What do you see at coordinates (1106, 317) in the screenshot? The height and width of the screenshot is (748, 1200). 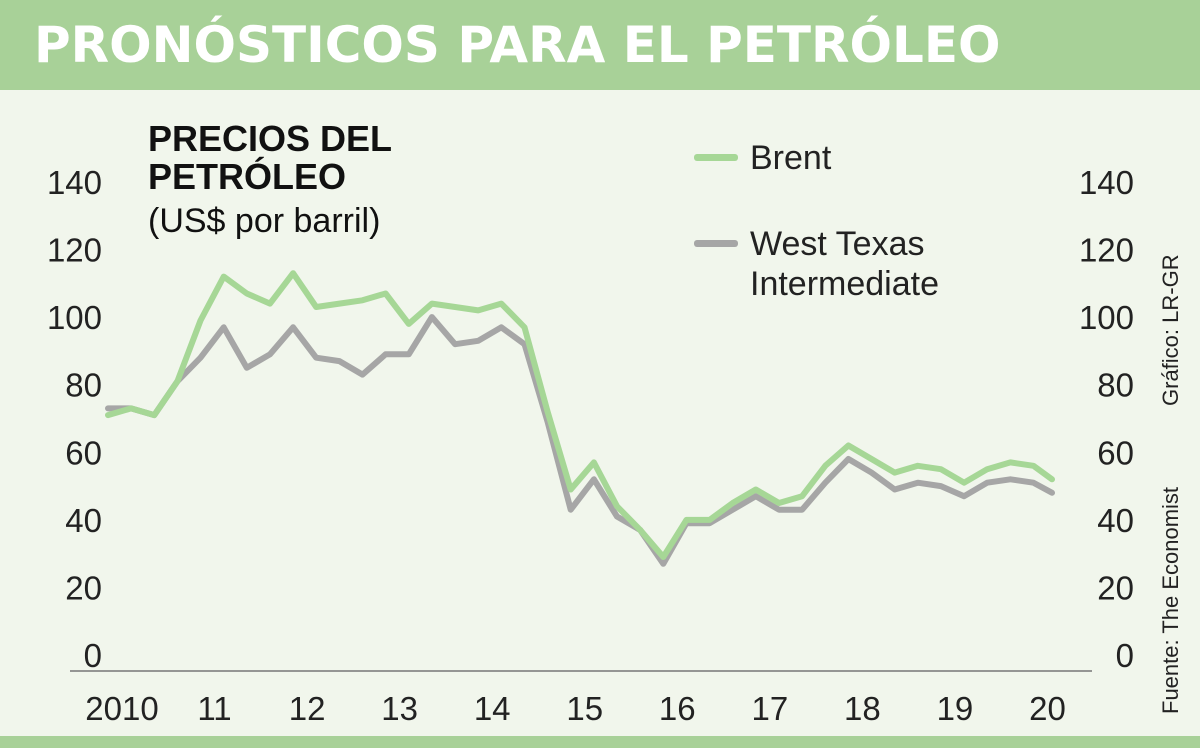 I see `y-tick-right: 100` at bounding box center [1106, 317].